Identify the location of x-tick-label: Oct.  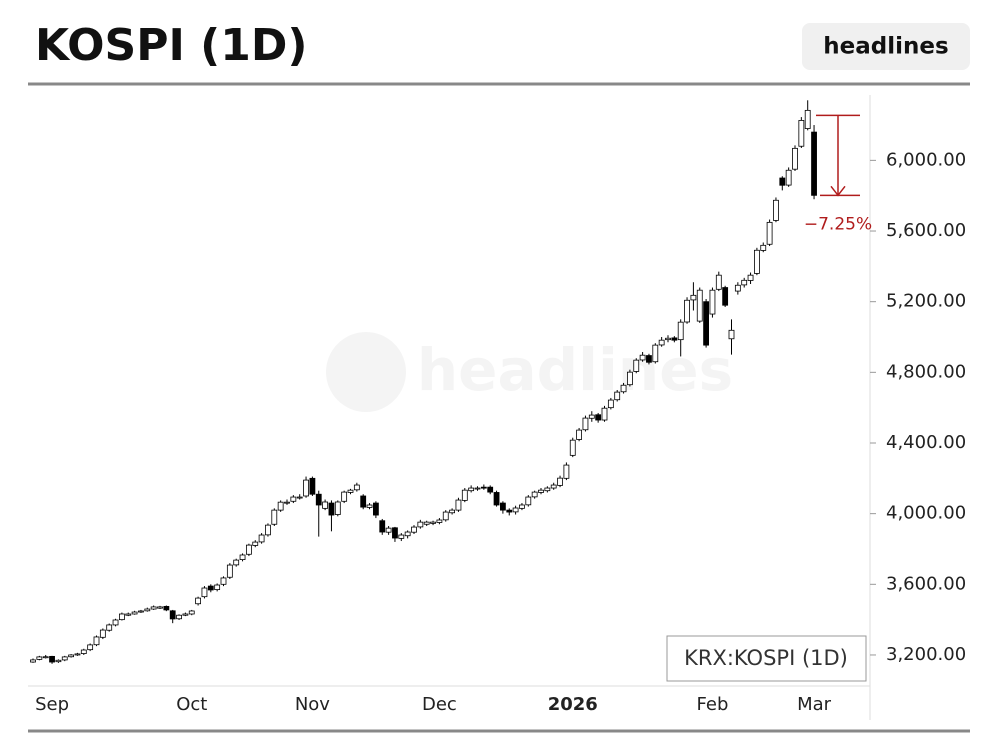
(191, 704).